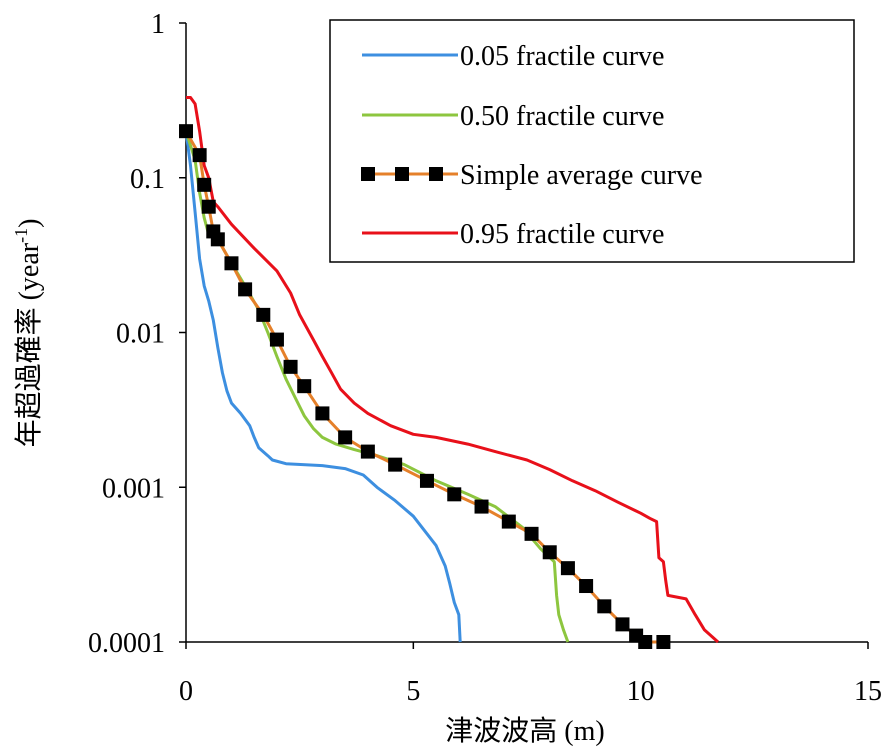 Image resolution: width=884 pixels, height=755 pixels. Describe the element at coordinates (581, 175) in the screenshot. I see `legend-label-2: Simple average curve` at that location.